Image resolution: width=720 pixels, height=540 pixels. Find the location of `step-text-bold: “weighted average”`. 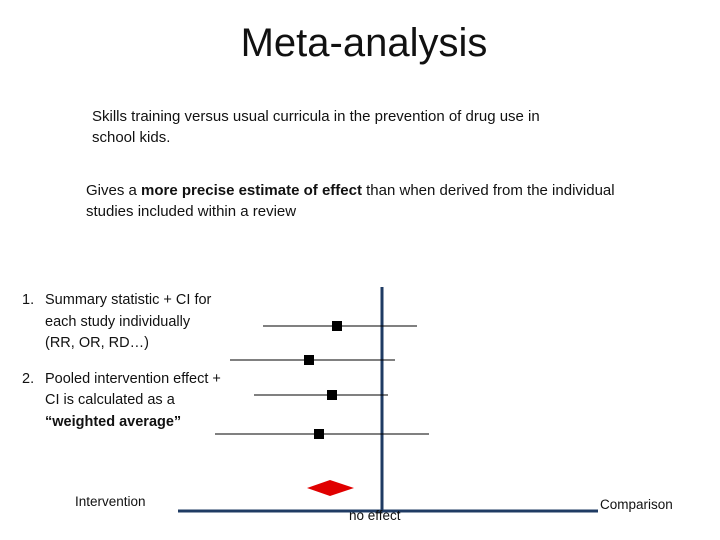

step-text-bold: “weighted average” is located at coordinates (113, 421).